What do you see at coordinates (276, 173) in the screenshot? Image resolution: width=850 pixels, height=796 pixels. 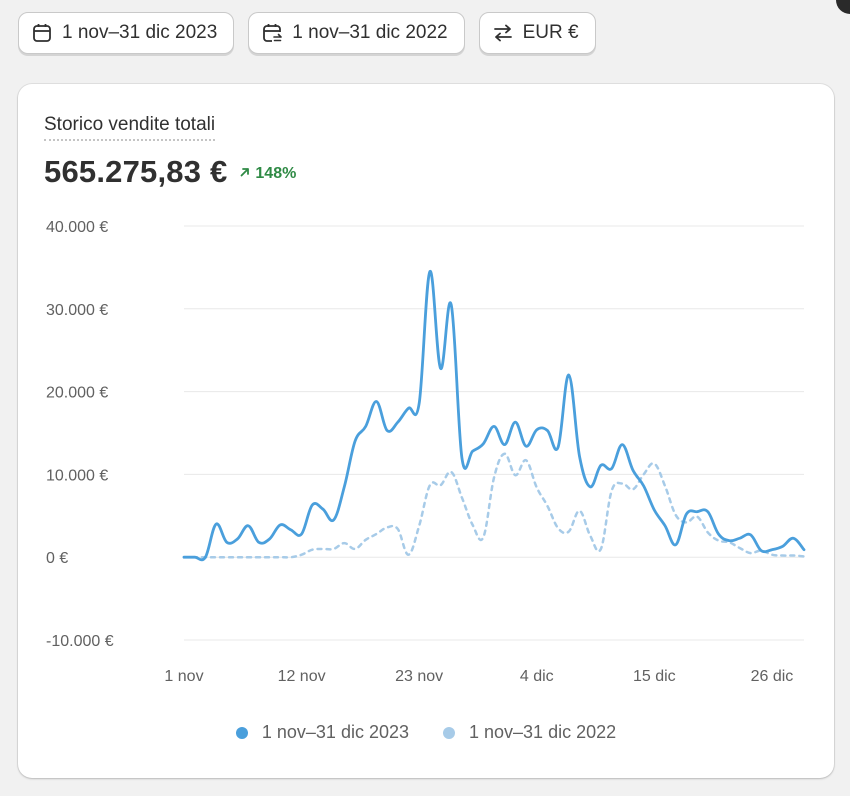 I see `delta-value: 148%` at bounding box center [276, 173].